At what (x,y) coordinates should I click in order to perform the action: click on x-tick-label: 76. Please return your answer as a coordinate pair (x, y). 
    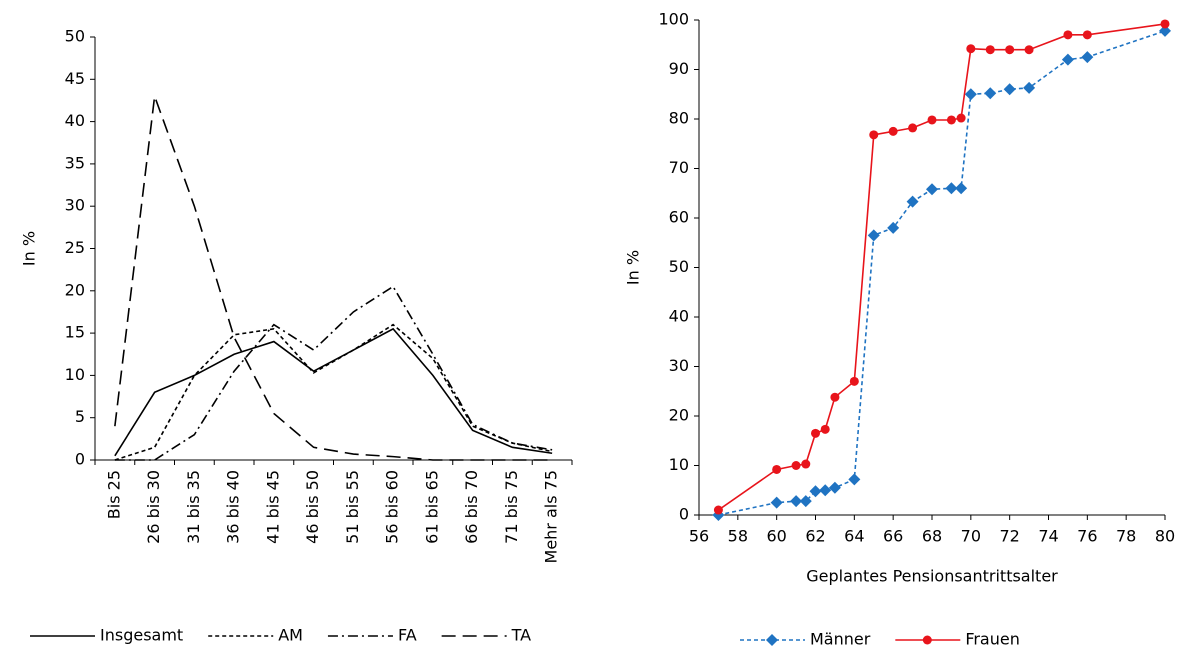
    Looking at the image, I should click on (1087, 536).